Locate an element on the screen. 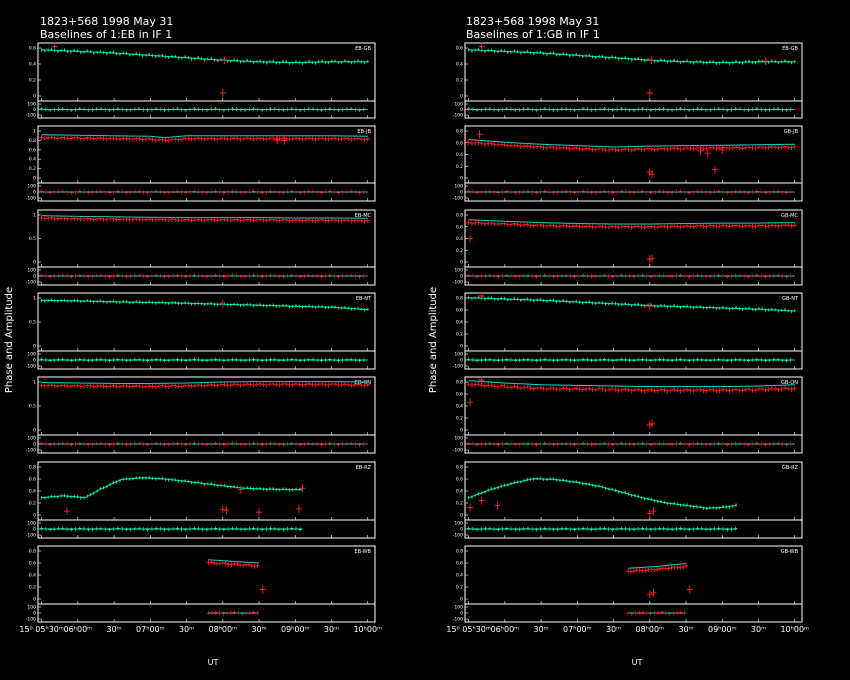 This screenshot has height=680, width=850. phase-tick-label: -100 is located at coordinates (458, 199).